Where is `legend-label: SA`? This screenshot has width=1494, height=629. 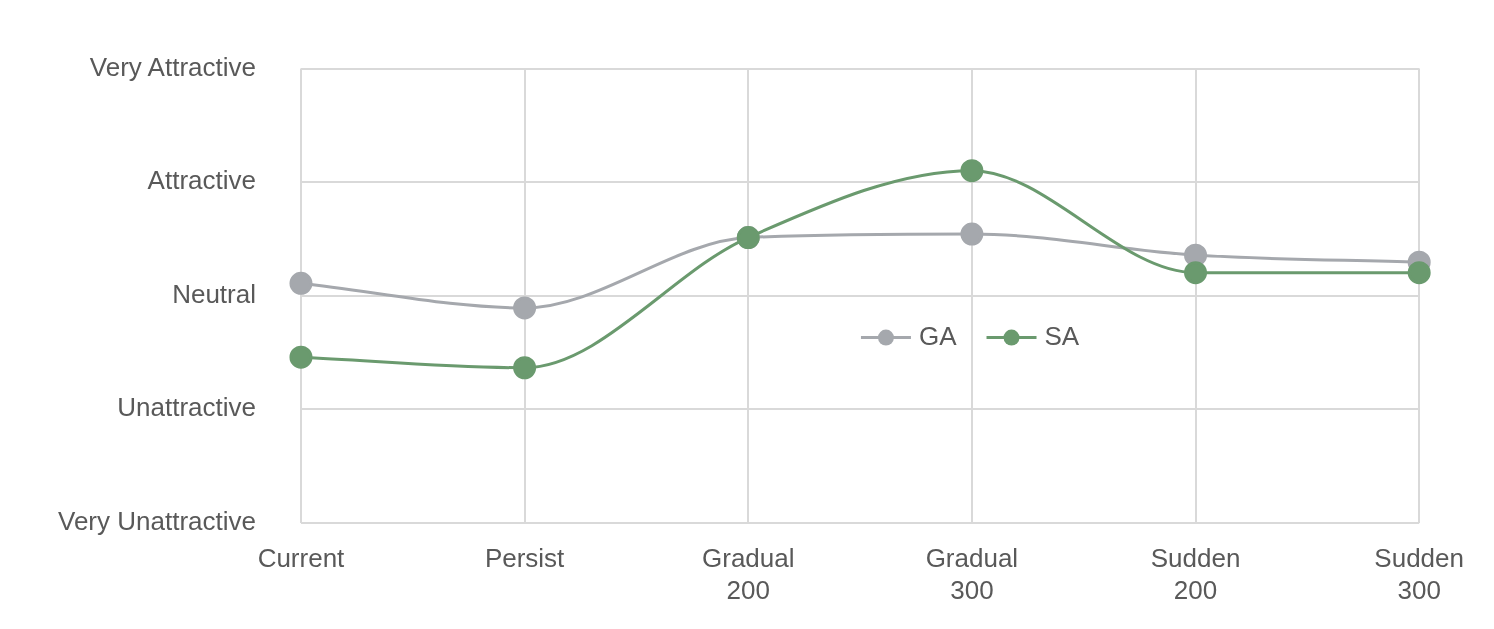 legend-label: SA is located at coordinates (1062, 335).